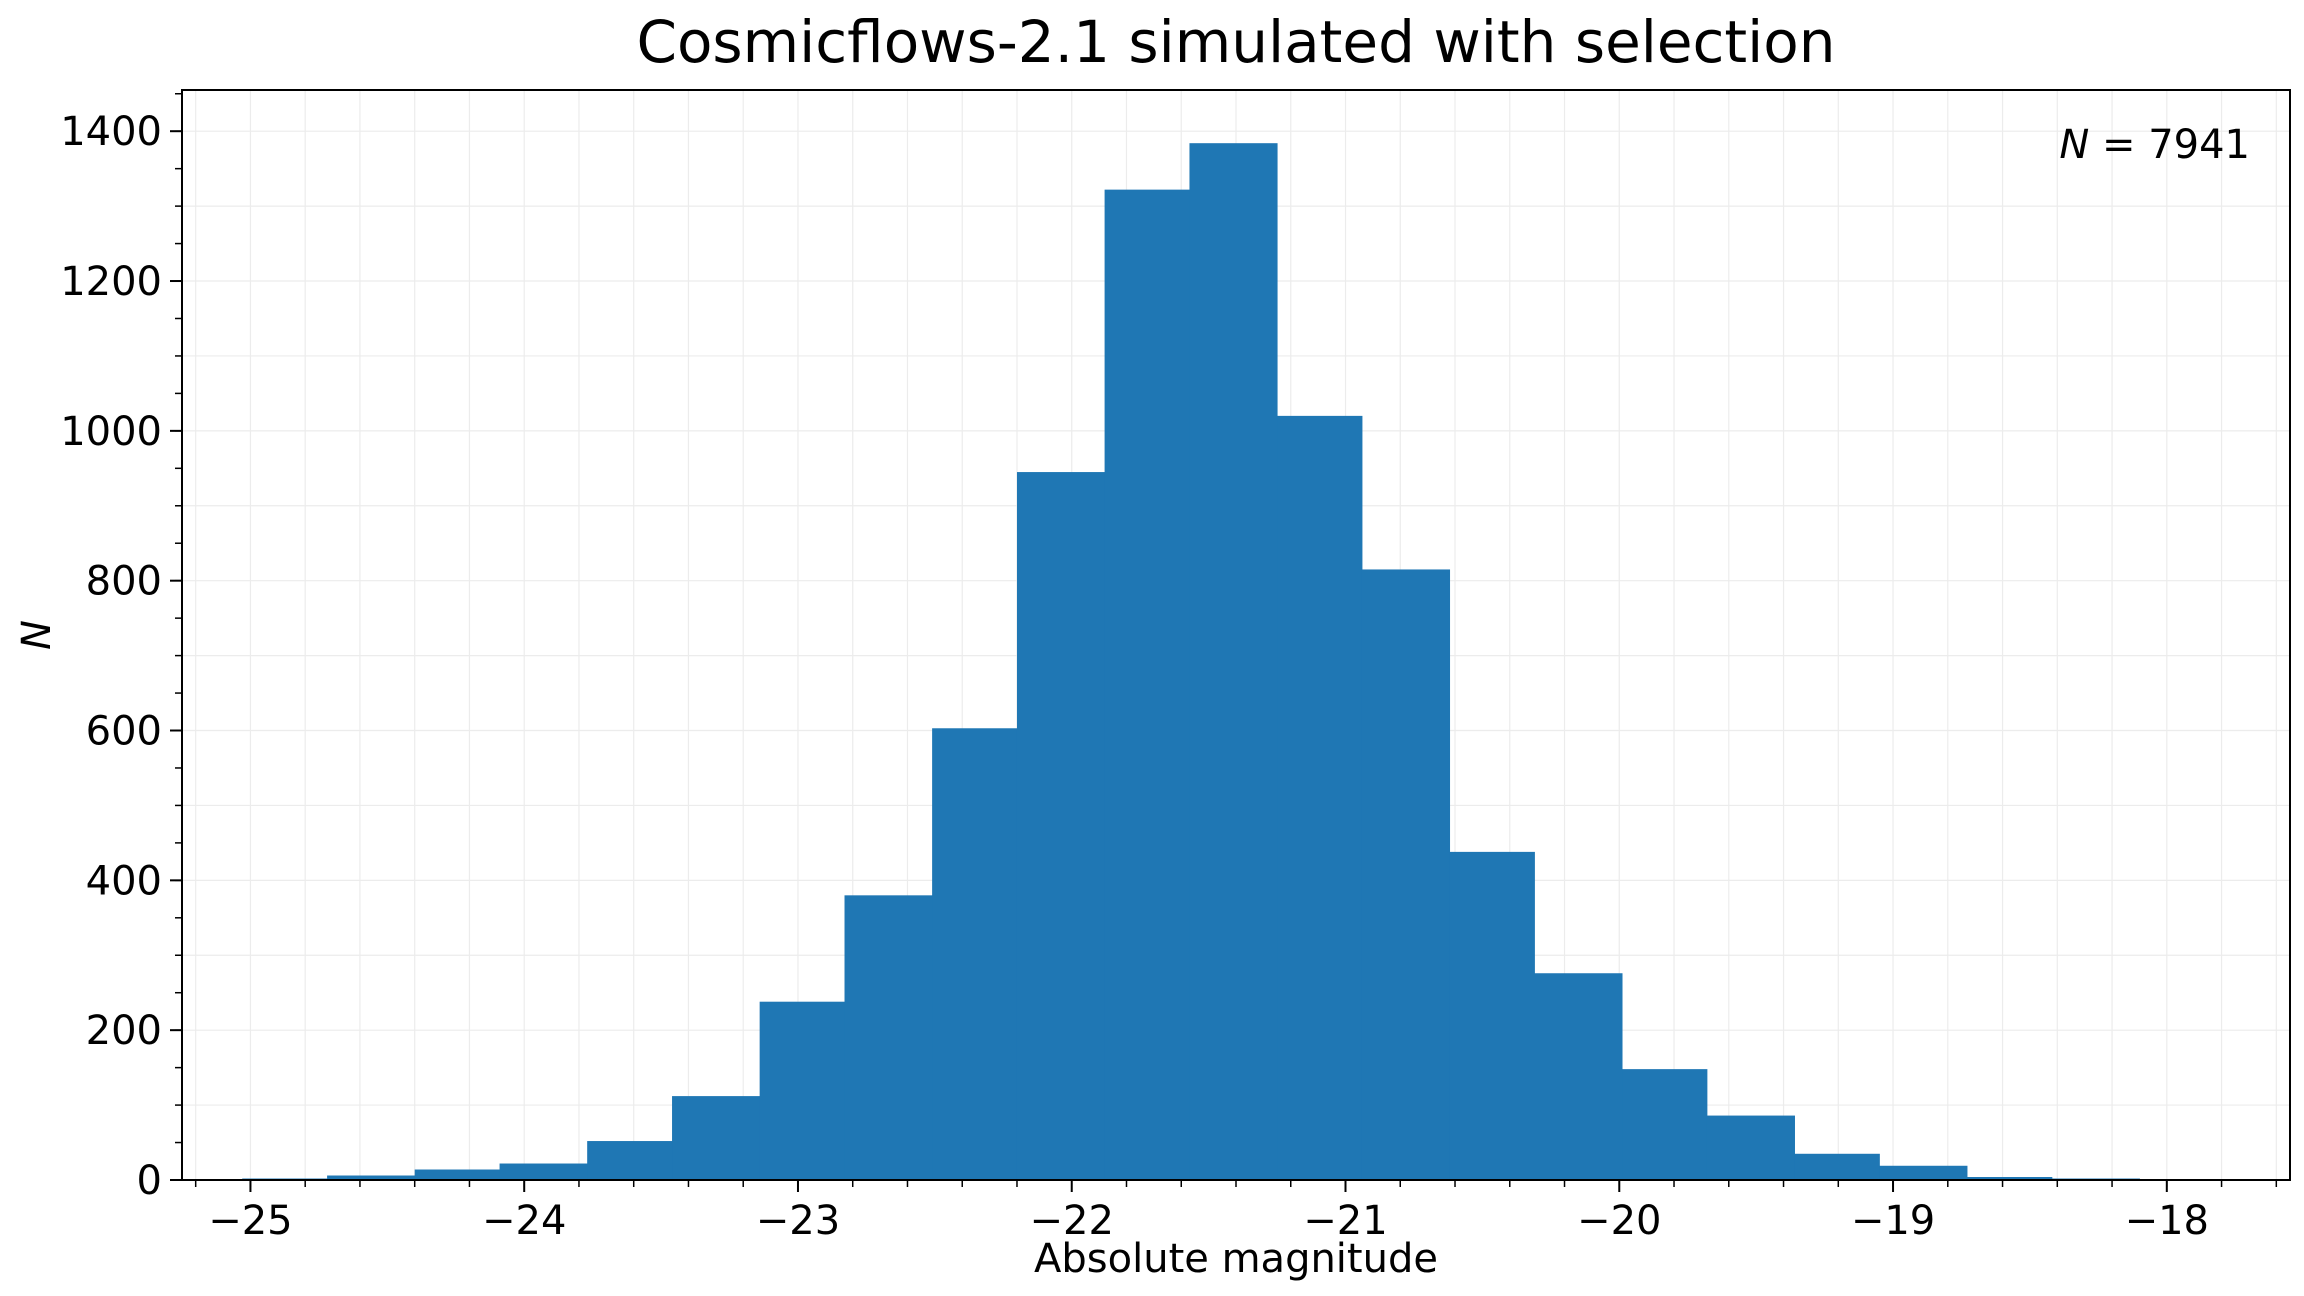 The height and width of the screenshot is (1296, 2304). What do you see at coordinates (2167, 1221) in the screenshot?
I see `x-tick-label: −18` at bounding box center [2167, 1221].